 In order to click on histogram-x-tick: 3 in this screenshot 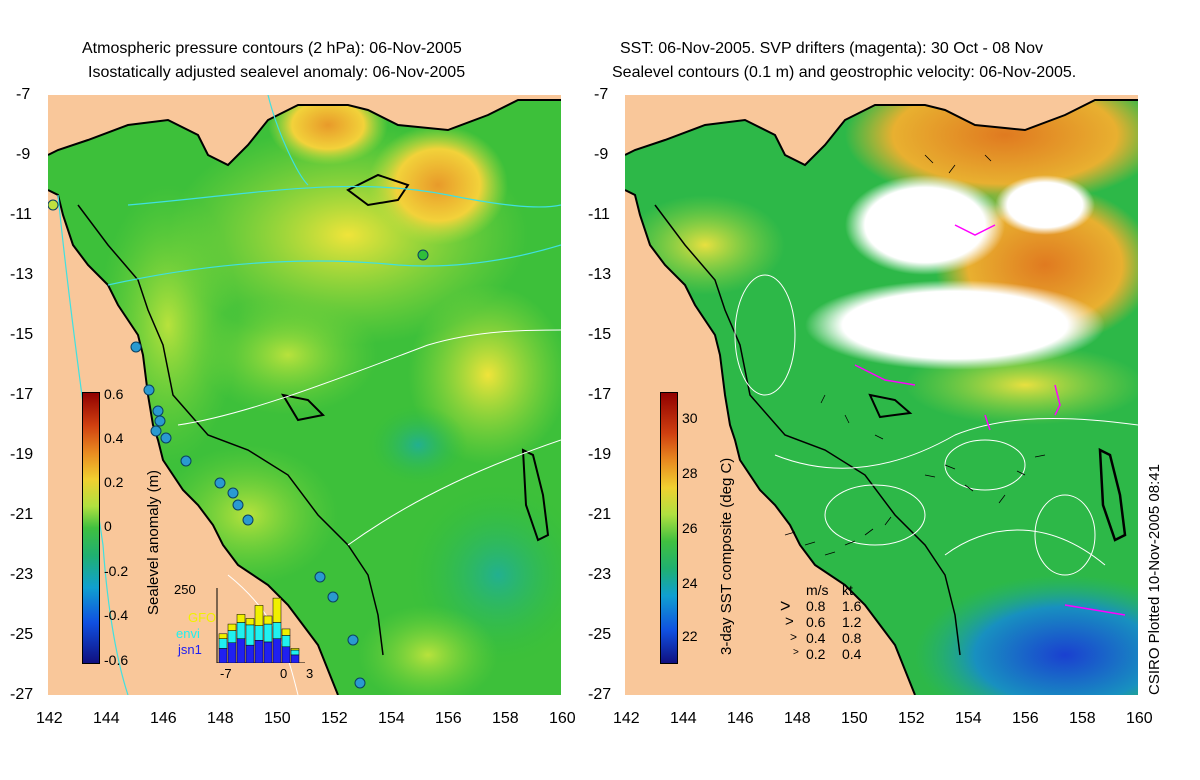, I will do `click(310, 673)`.